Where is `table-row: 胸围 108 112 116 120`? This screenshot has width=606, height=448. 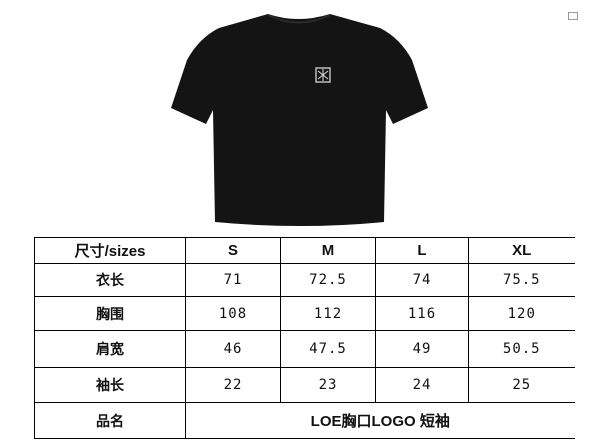
table-row: 胸围 108 112 116 120 is located at coordinates (304, 313).